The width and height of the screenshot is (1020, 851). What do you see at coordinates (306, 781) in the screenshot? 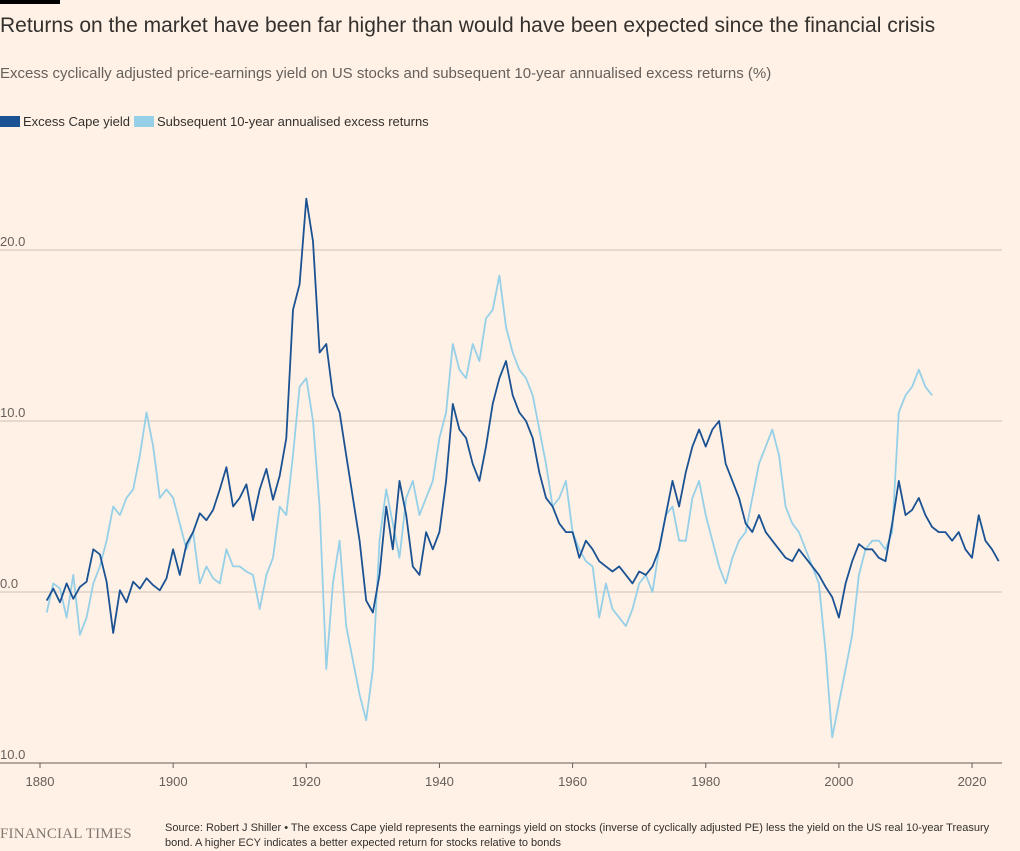
I see `x-tick-label: 1920` at bounding box center [306, 781].